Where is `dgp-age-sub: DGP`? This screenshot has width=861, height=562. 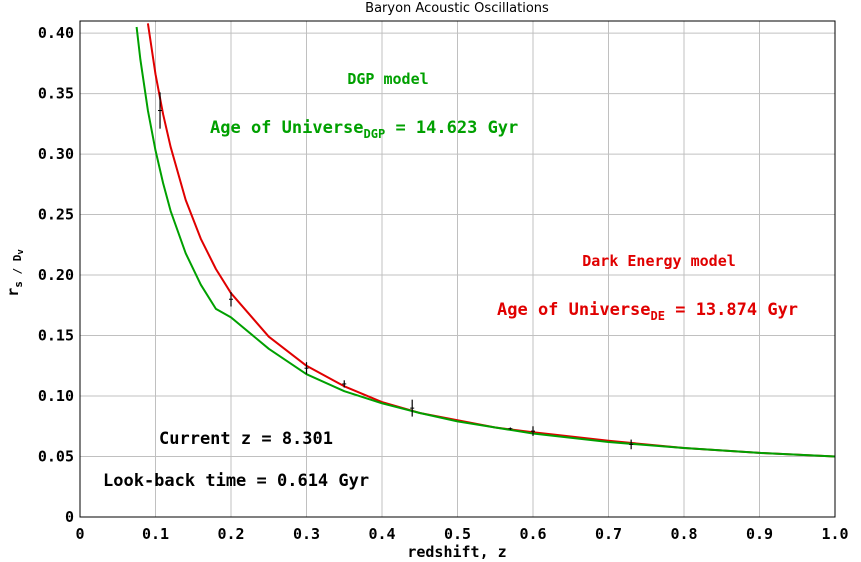
dgp-age-sub: DGP is located at coordinates (375, 134).